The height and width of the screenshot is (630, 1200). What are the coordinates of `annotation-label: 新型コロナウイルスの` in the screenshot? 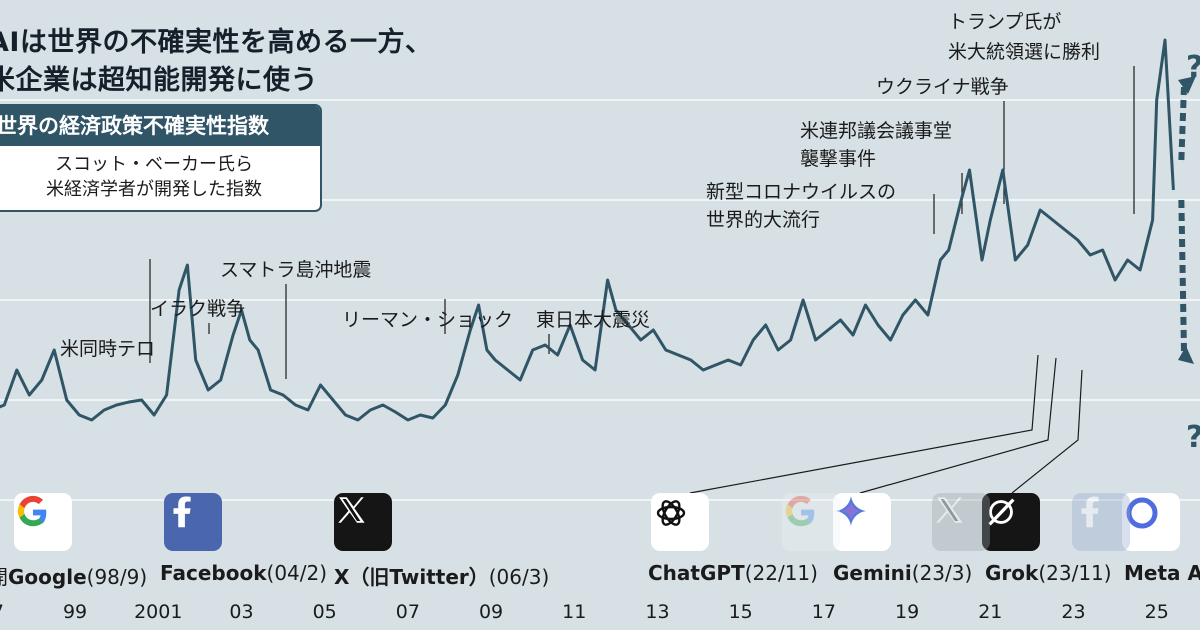 It's located at (801, 192).